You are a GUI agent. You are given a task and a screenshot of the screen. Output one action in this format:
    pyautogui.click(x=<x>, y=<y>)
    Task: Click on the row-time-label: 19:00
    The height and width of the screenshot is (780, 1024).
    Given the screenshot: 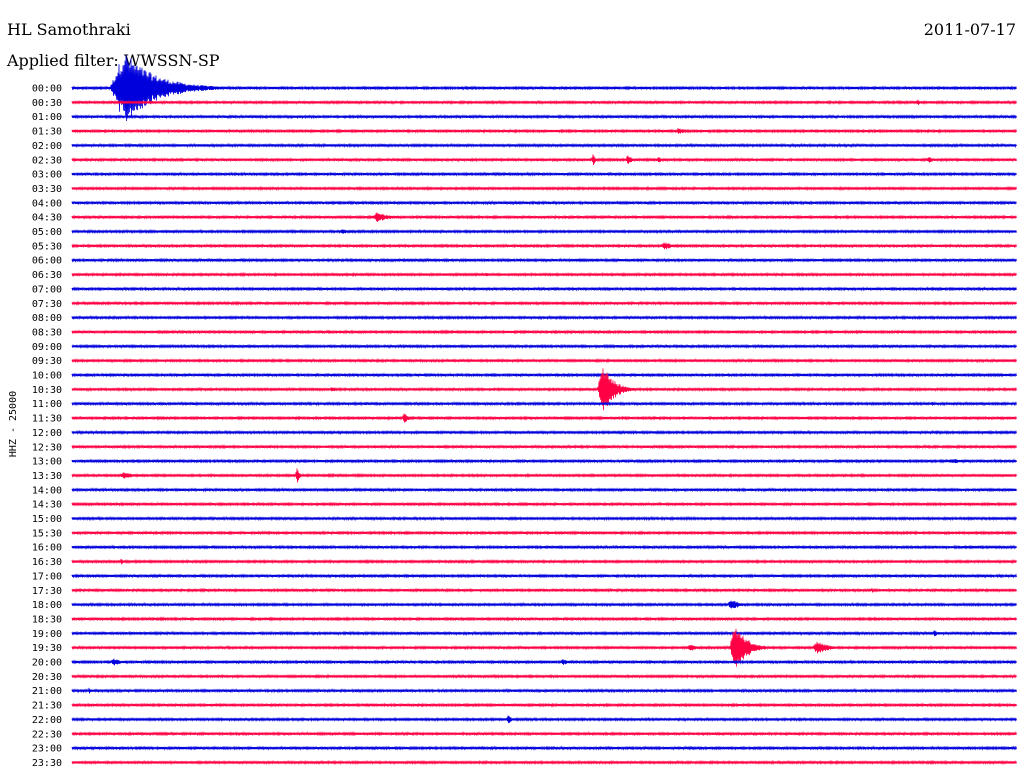 What is the action you would take?
    pyautogui.click(x=47, y=634)
    